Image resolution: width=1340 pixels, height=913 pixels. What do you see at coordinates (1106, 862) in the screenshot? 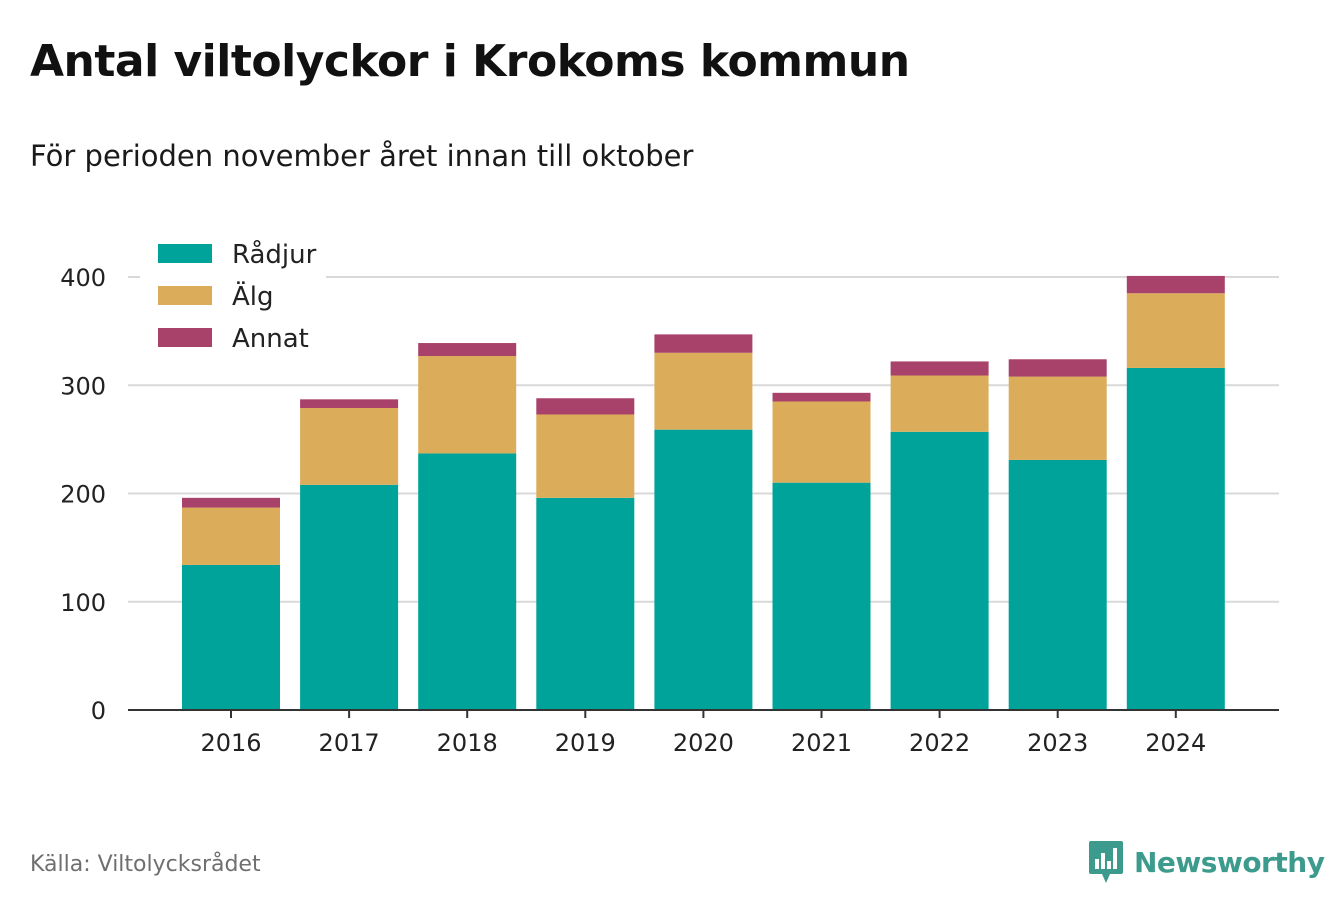
I see `newsworthy-bar-chart-logo-icon` at bounding box center [1106, 862].